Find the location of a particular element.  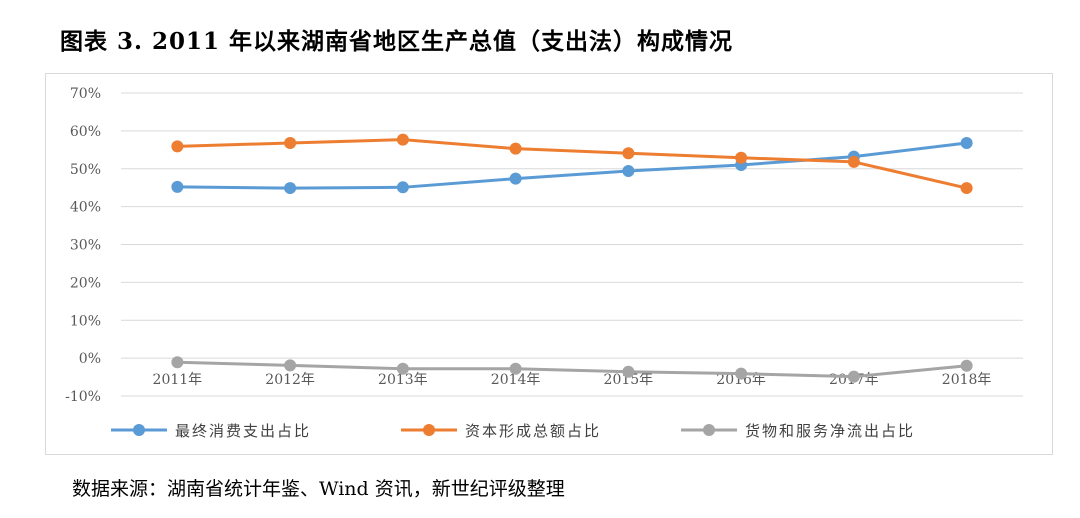

y-axis-ticks: 70% 60% 50% 40% 30% 20% 10% 0% -10% is located at coordinates (83, 245).